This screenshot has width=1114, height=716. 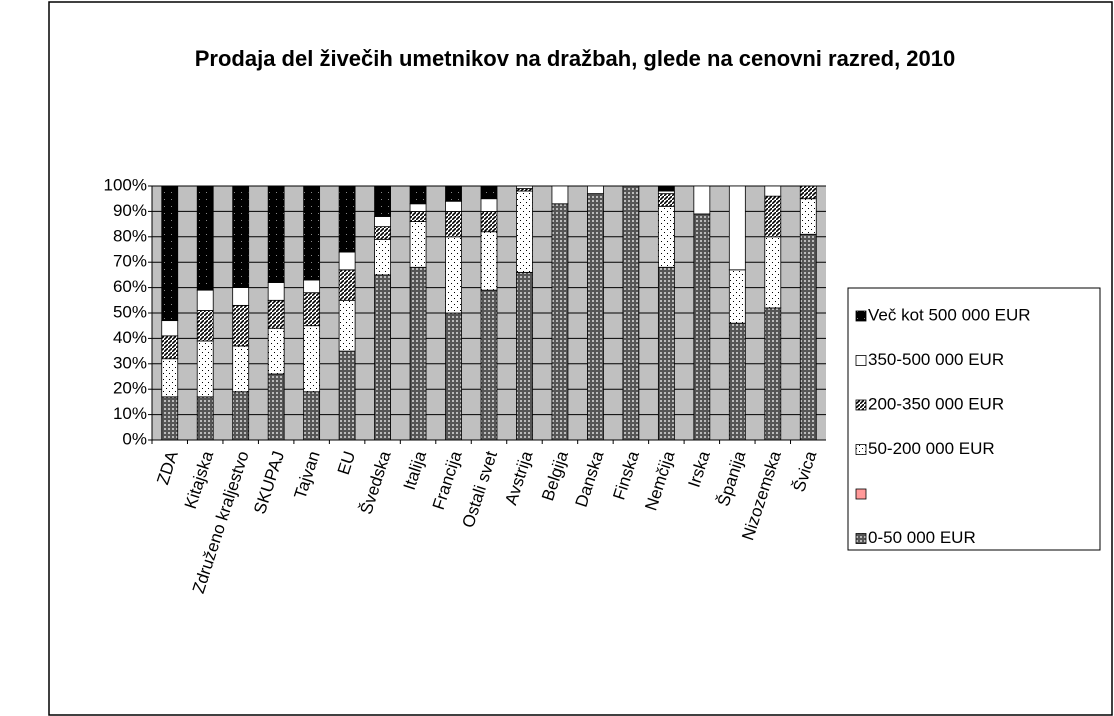 I want to click on legend-label: 0-50 000 EUR, so click(x=922, y=537).